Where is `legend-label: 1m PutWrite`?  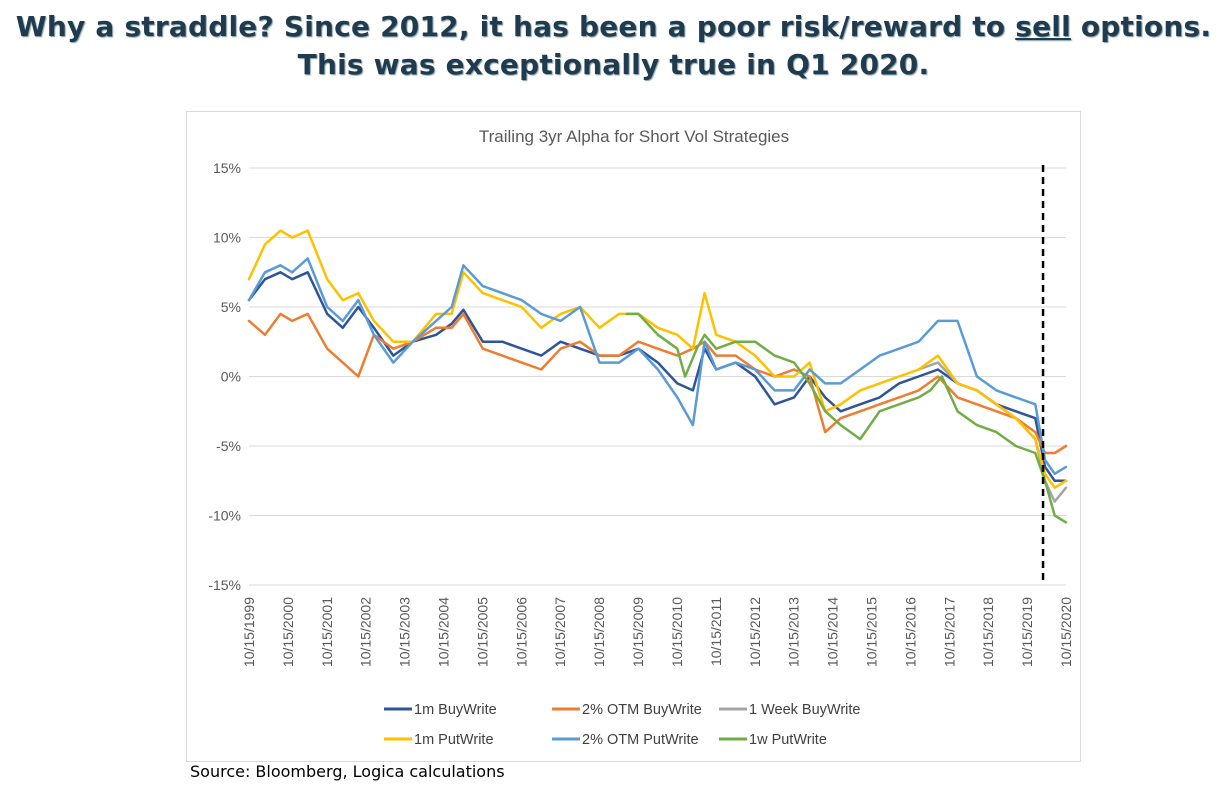 legend-label: 1m PutWrite is located at coordinates (454, 740).